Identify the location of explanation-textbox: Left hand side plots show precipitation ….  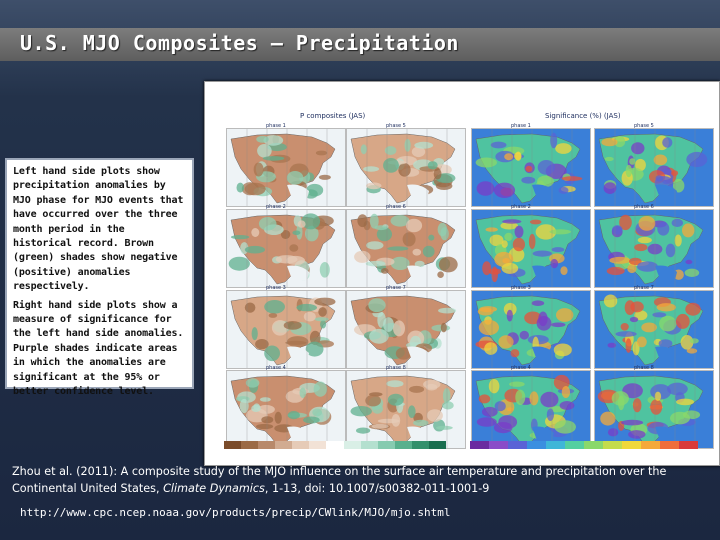
(99, 277).